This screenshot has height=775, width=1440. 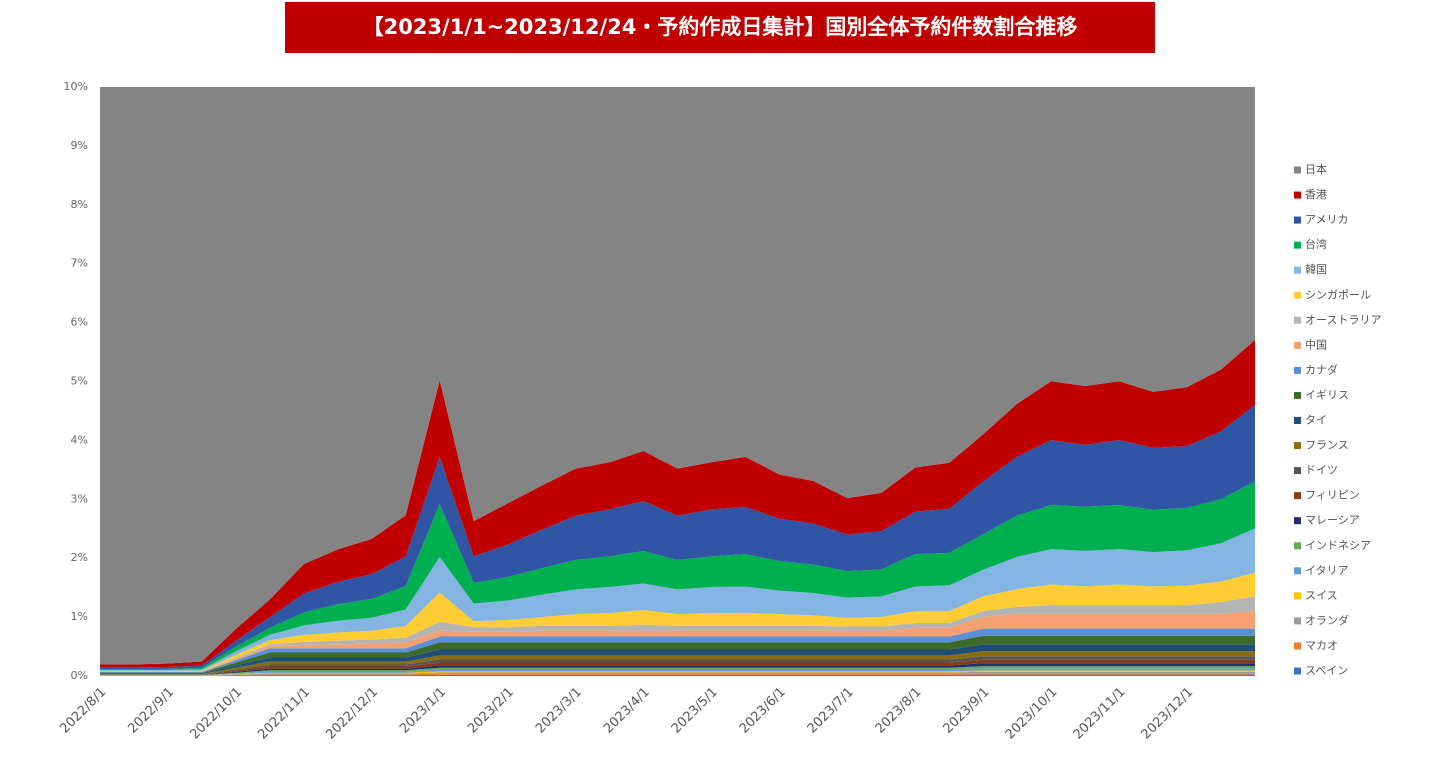 I want to click on x-tick-label: 2023/4/1, so click(x=627, y=711).